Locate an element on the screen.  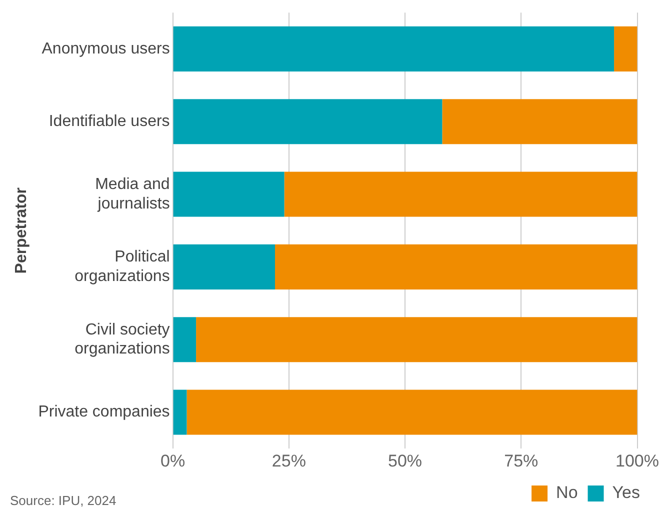
y-tick-label: Anonymous users is located at coordinates (106, 49).